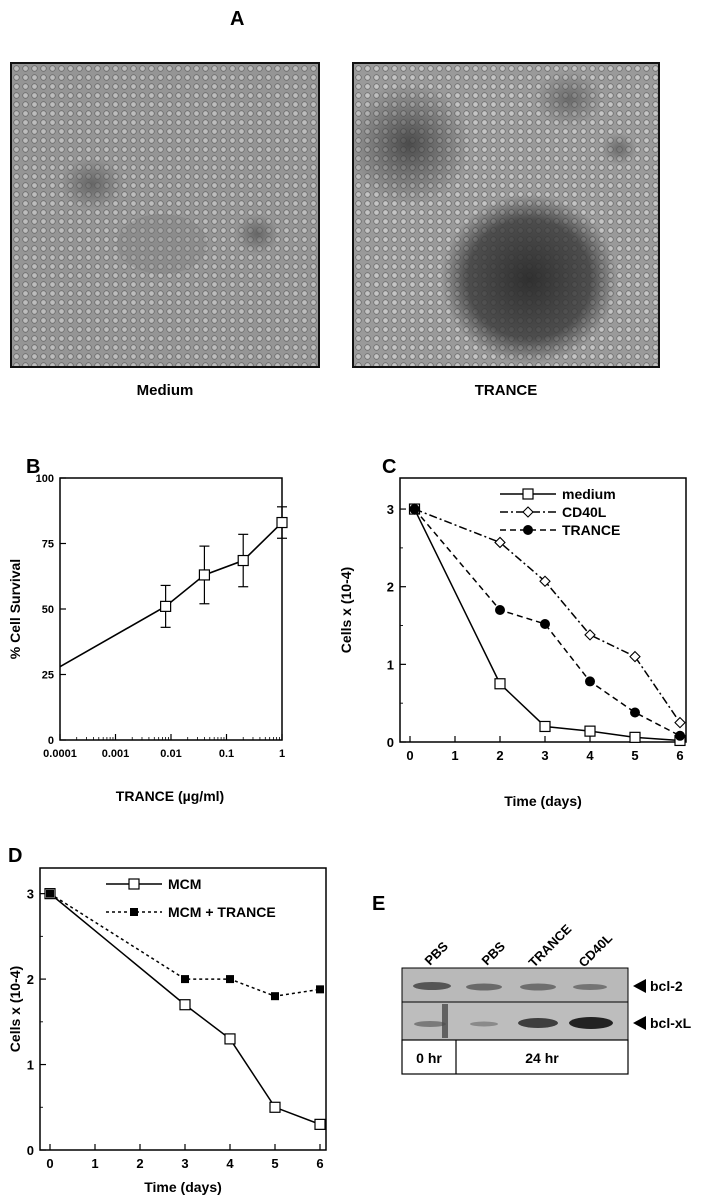  I want to click on chart-d-xtick-label-0: 0, so click(49, 1163).